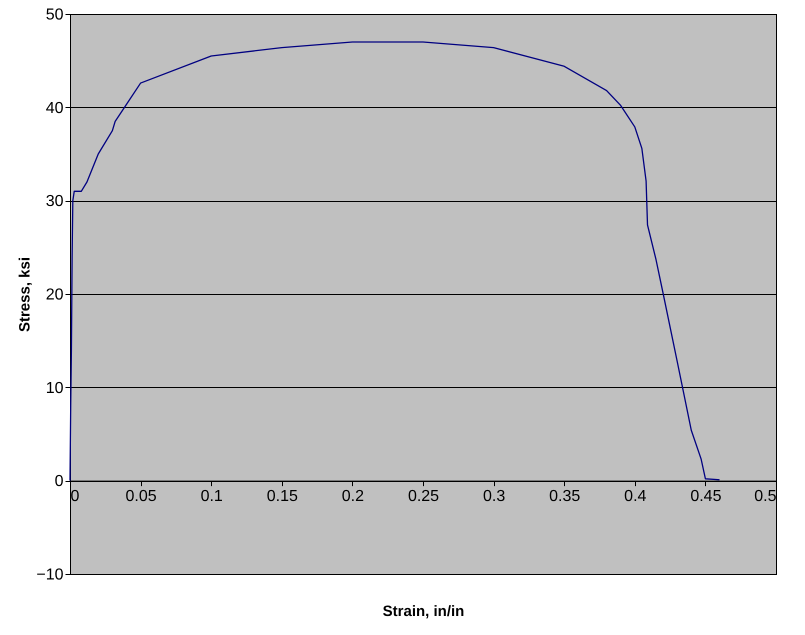 This screenshot has width=805, height=635. I want to click on x-tick-label: 0.25, so click(424, 497).